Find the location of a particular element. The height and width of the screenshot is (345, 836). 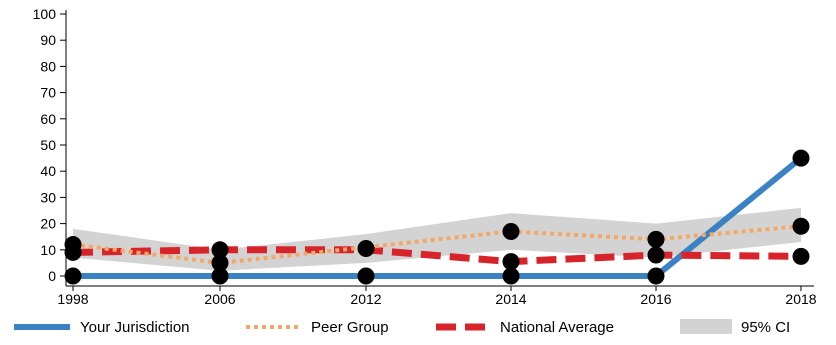

series-line-peer-group is located at coordinates (437, 244).